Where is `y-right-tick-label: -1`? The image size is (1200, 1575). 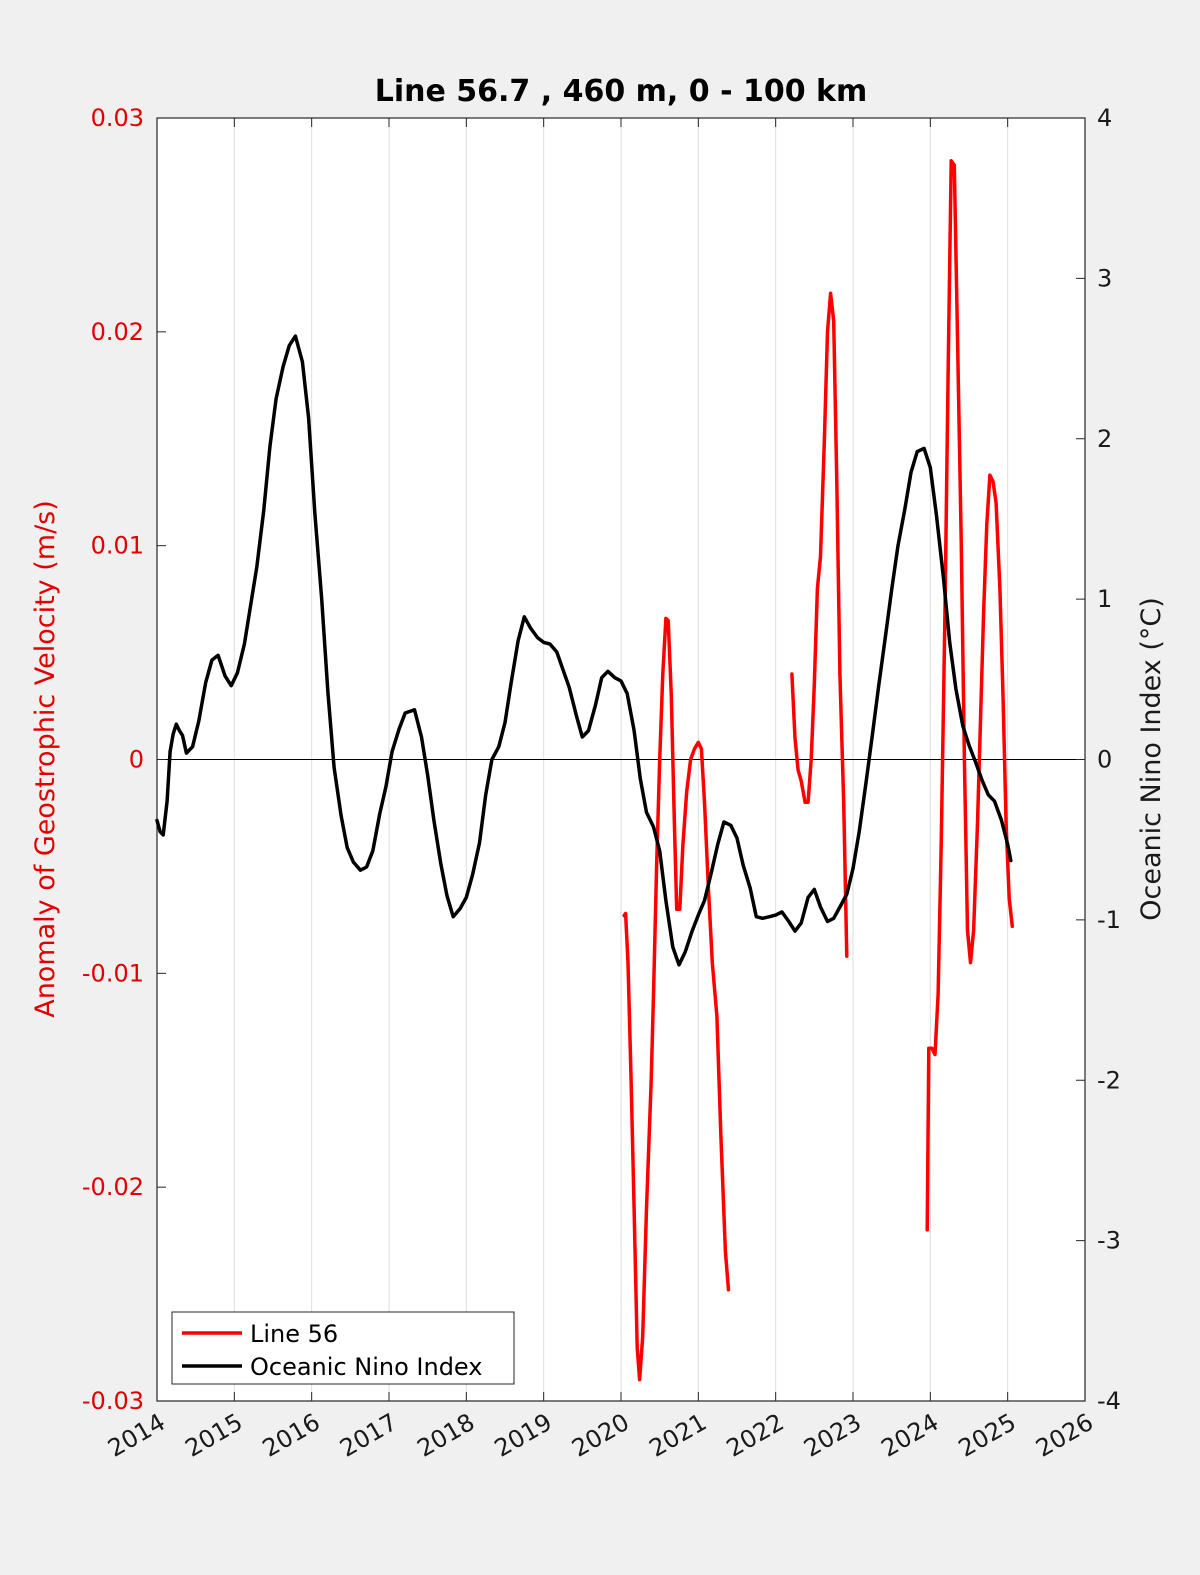
y-right-tick-label: -1 is located at coordinates (1109, 920).